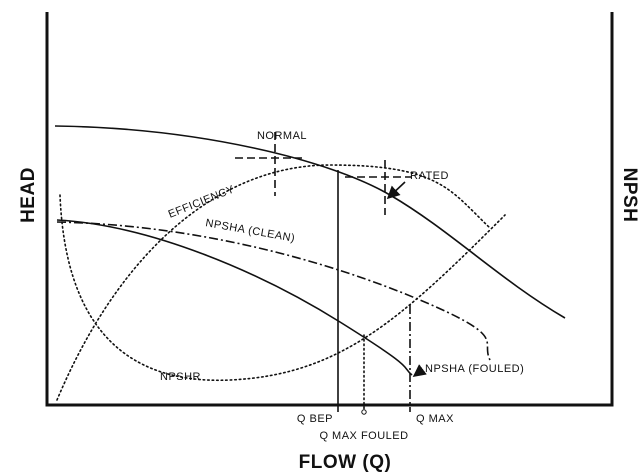  What do you see at coordinates (180, 377) in the screenshot?
I see `npshr-label: NPSHR` at bounding box center [180, 377].